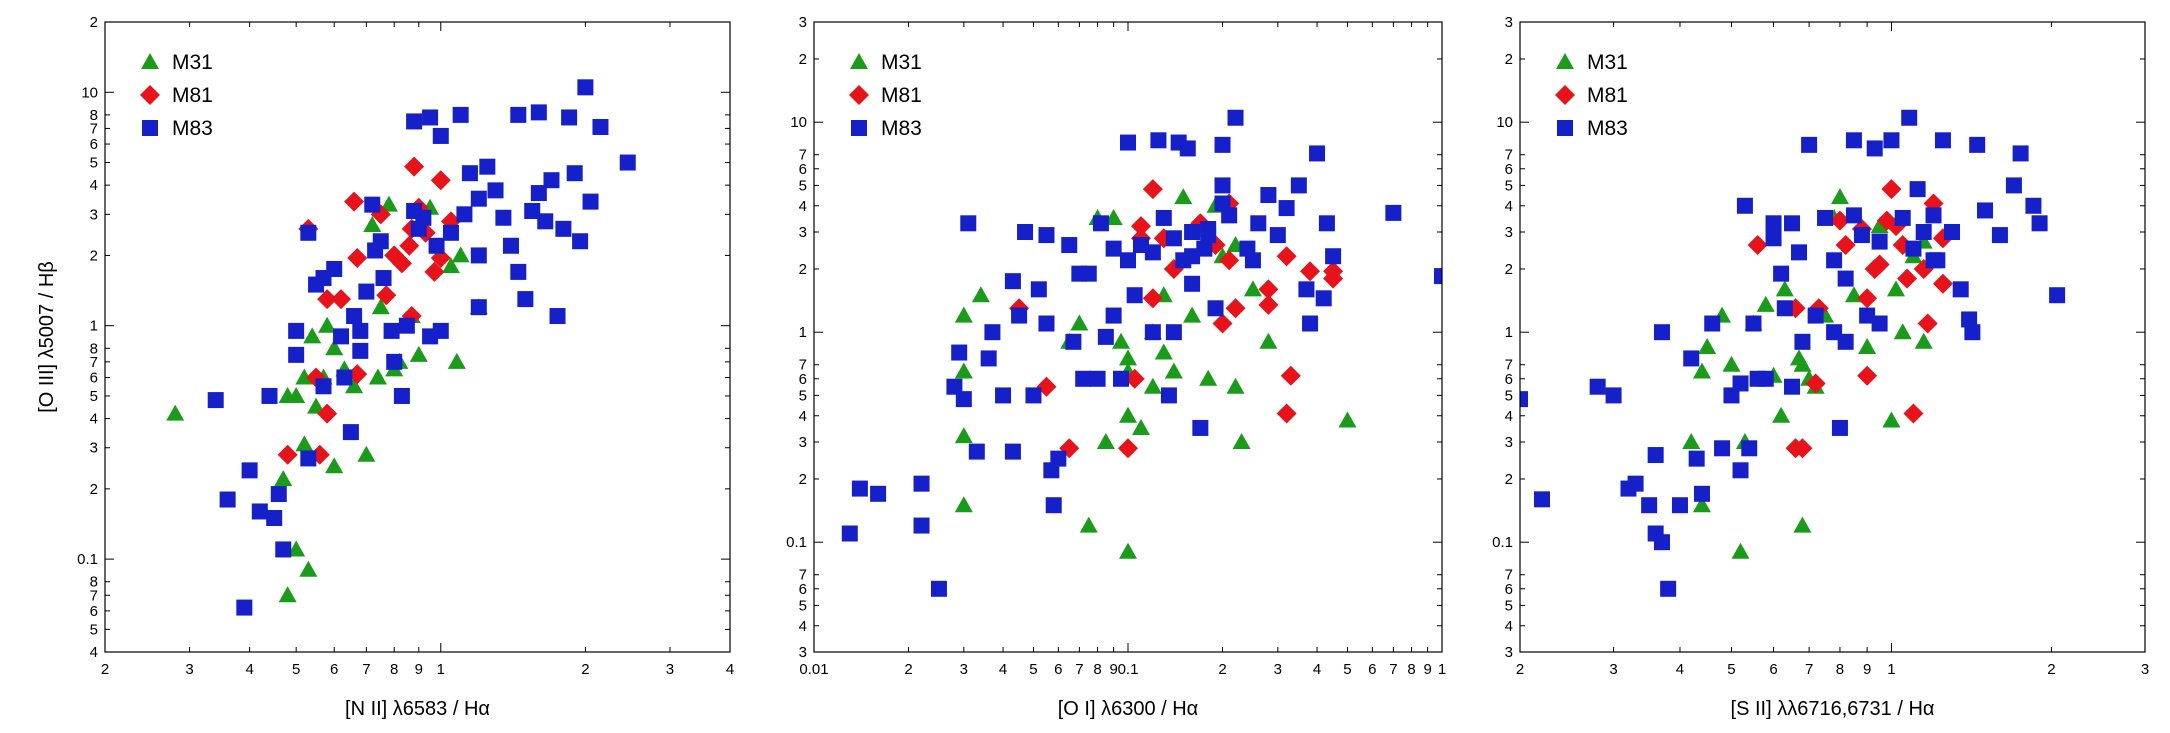 This screenshot has width=2170, height=733. What do you see at coordinates (1128, 669) in the screenshot?
I see `x-tick-label: 0.1` at bounding box center [1128, 669].